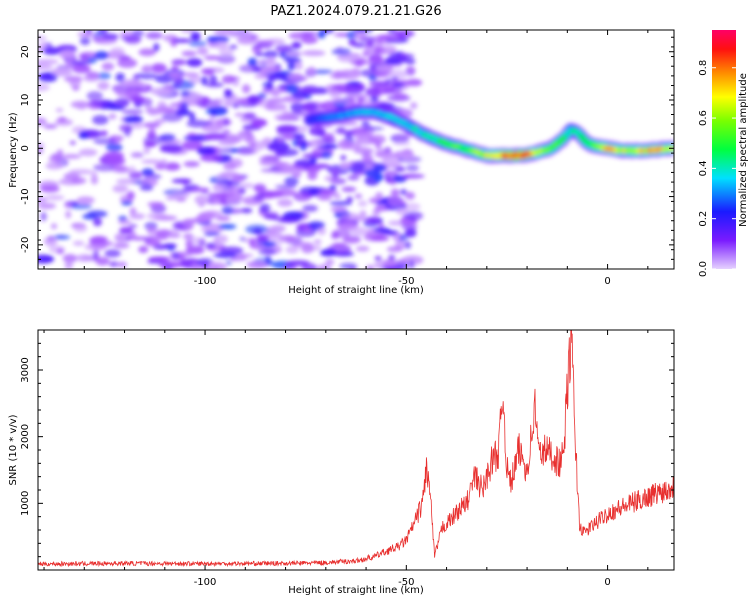 The image size is (750, 600). What do you see at coordinates (607, 582) in the screenshot?
I see `snr-xtick-label: 0` at bounding box center [607, 582].